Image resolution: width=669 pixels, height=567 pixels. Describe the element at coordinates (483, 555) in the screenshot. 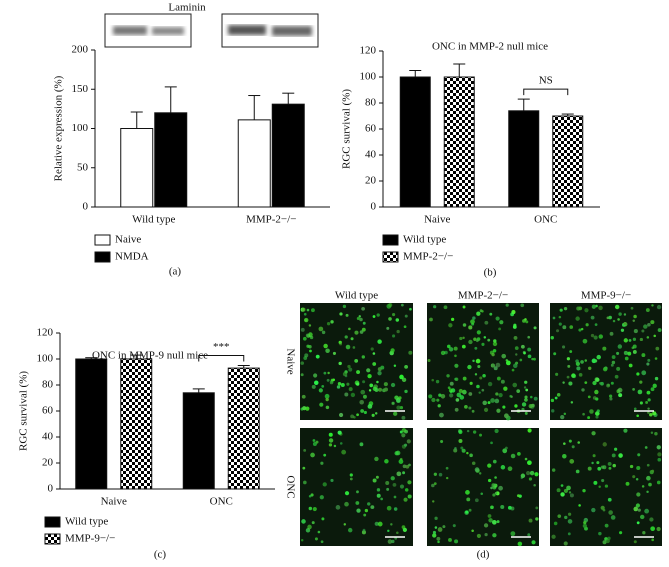

I see `panel-label: (d)` at that location.